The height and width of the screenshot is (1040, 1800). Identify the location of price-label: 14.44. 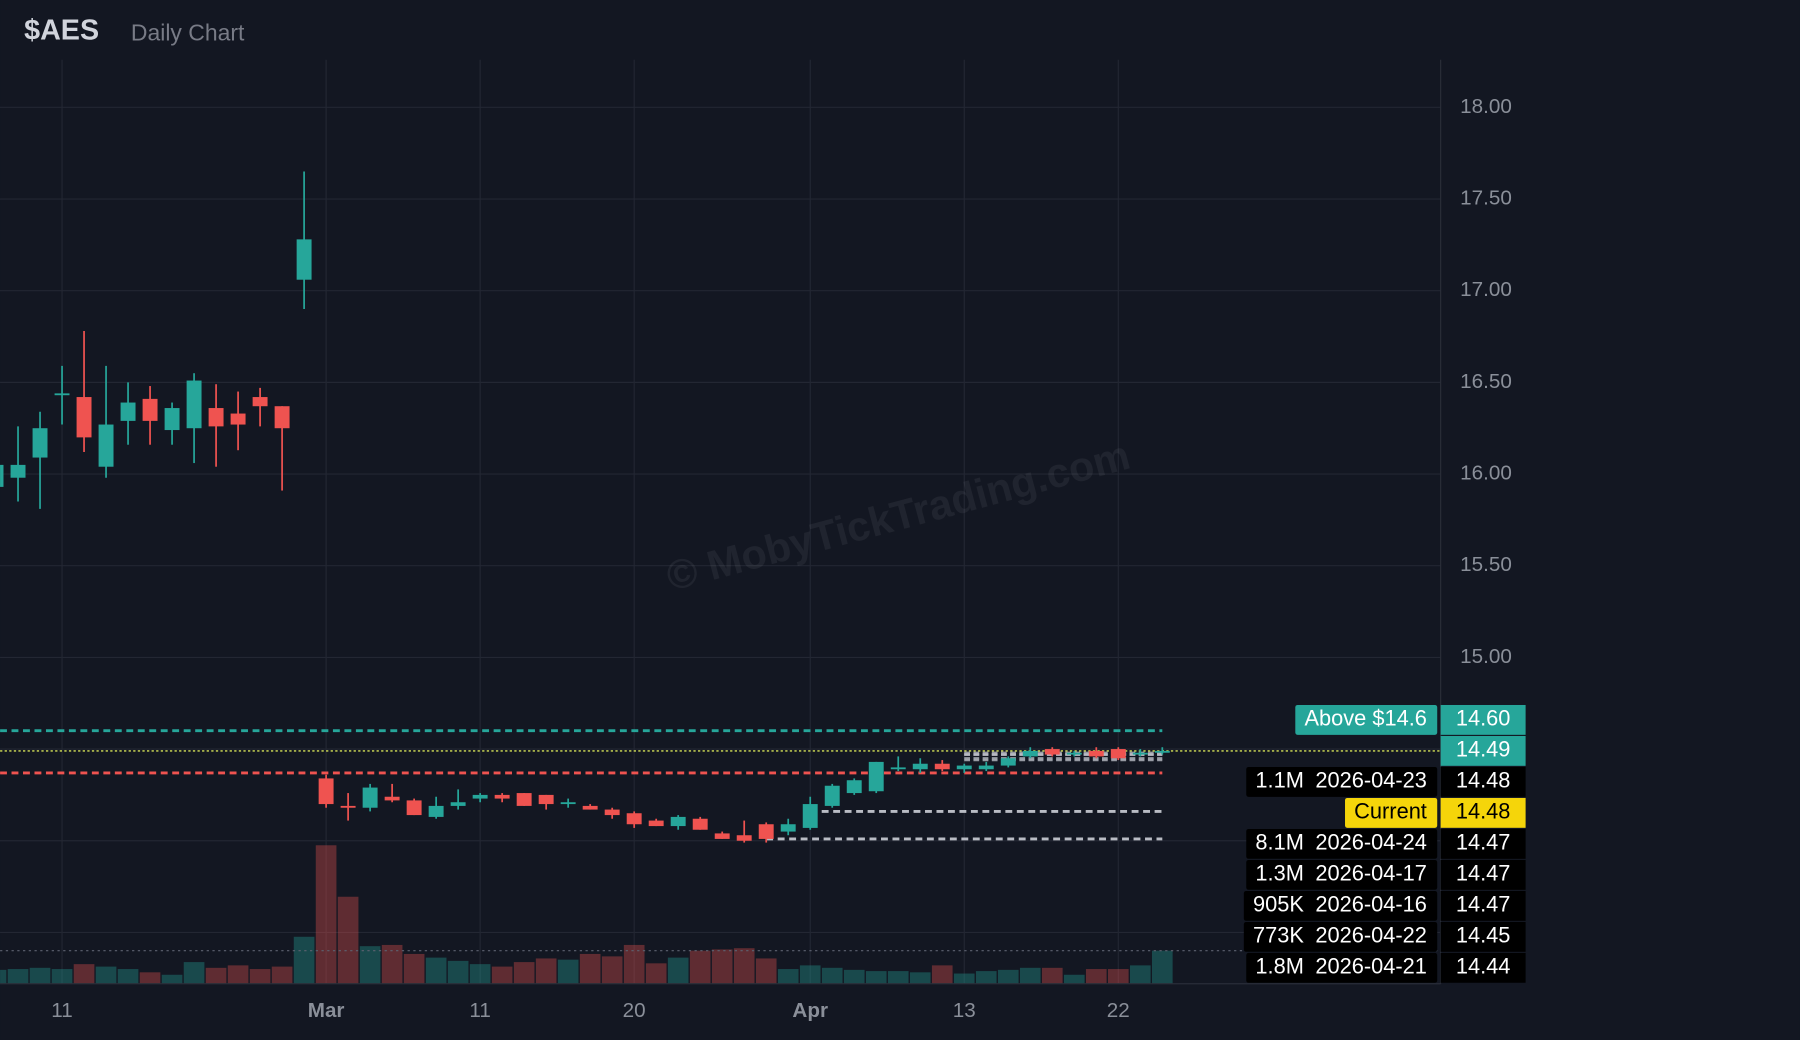
(1483, 966).